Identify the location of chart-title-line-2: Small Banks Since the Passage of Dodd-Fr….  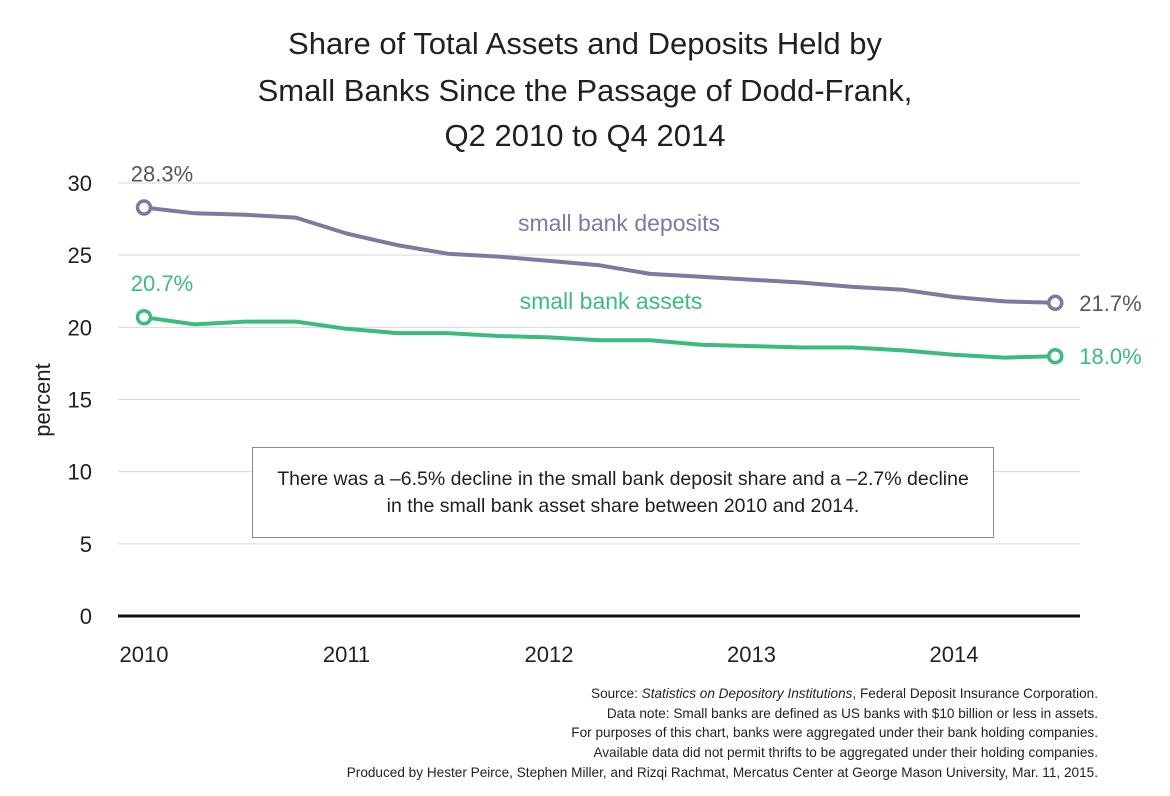
(585, 90).